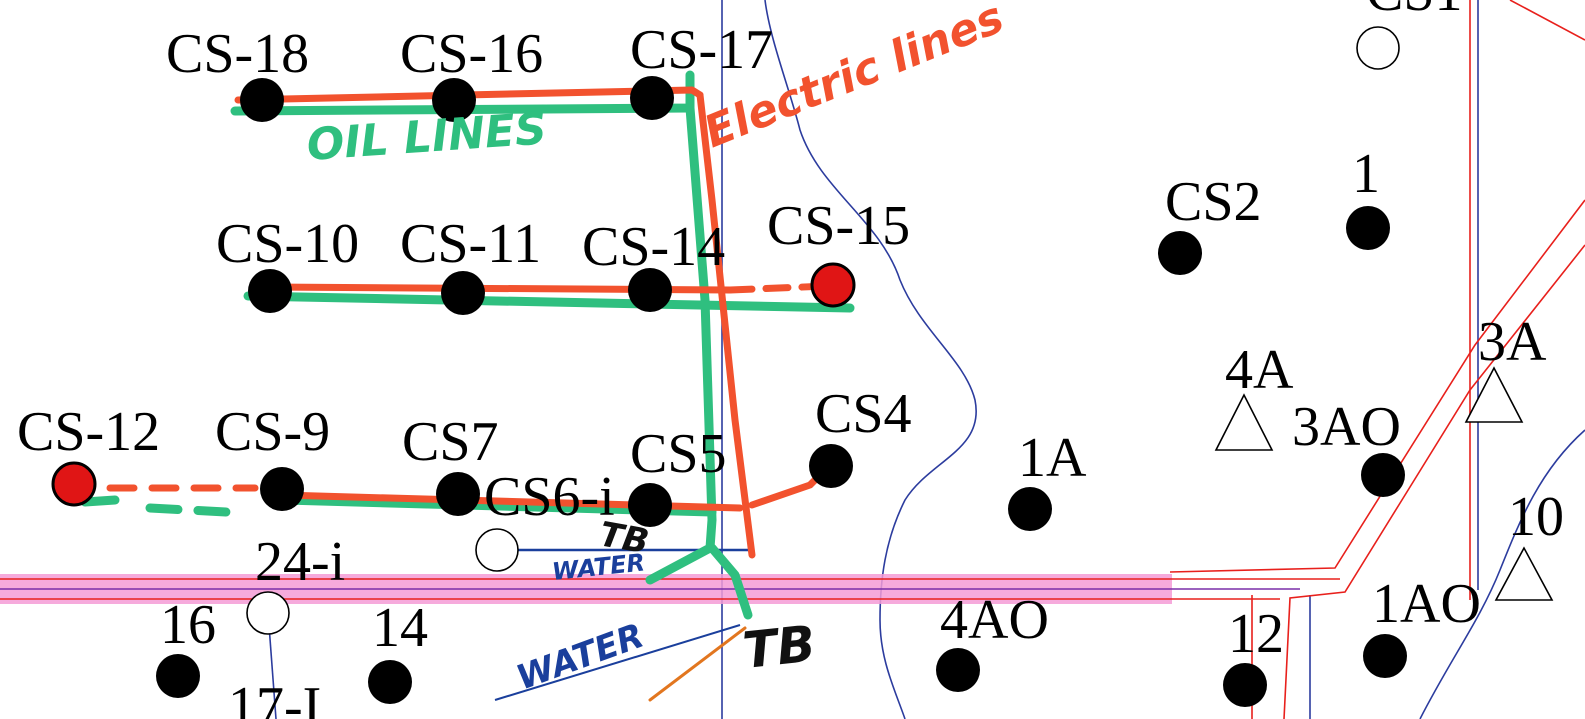 The width and height of the screenshot is (1585, 719). Describe the element at coordinates (1524, 573) in the screenshot. I see `well-10-marker` at that location.